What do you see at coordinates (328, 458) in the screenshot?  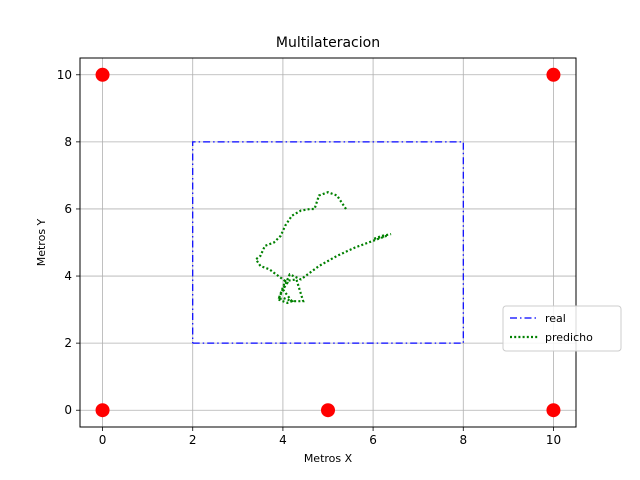 I see `x-axis-title: Metros X` at bounding box center [328, 458].